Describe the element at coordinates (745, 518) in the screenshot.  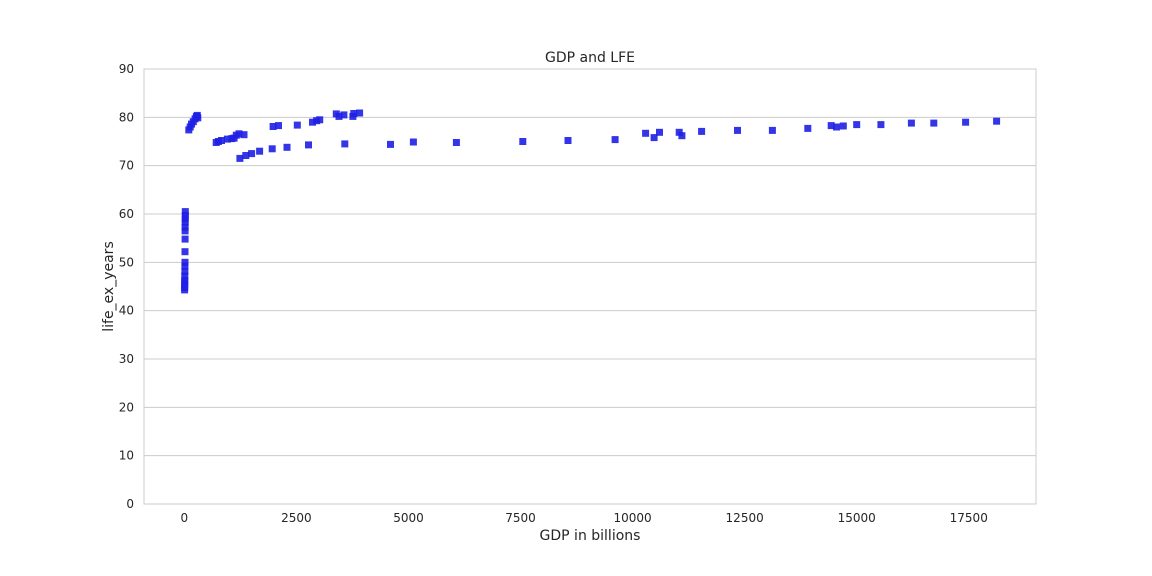
I see `x-tick-label: 12500` at that location.